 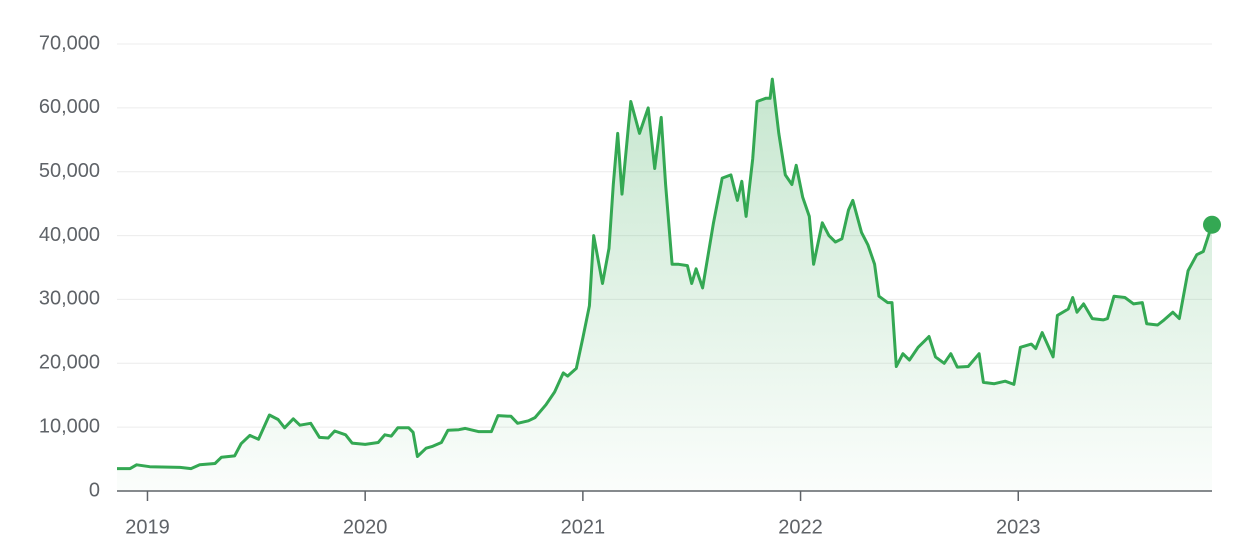 I want to click on y-tick-label: 0, so click(x=94, y=490).